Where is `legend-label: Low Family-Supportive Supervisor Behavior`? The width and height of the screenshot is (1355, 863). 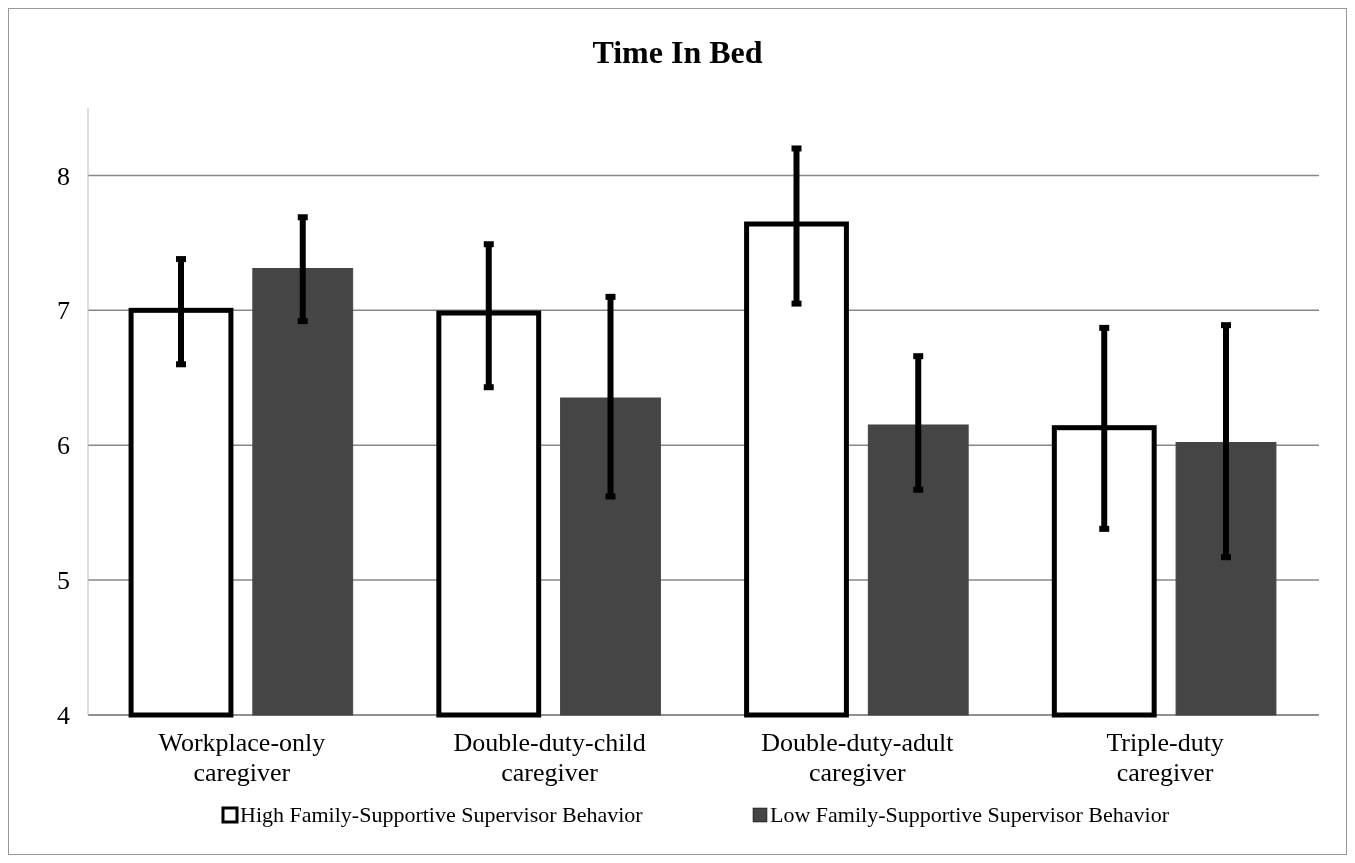 legend-label: Low Family-Supportive Supervisor Behavior is located at coordinates (970, 814).